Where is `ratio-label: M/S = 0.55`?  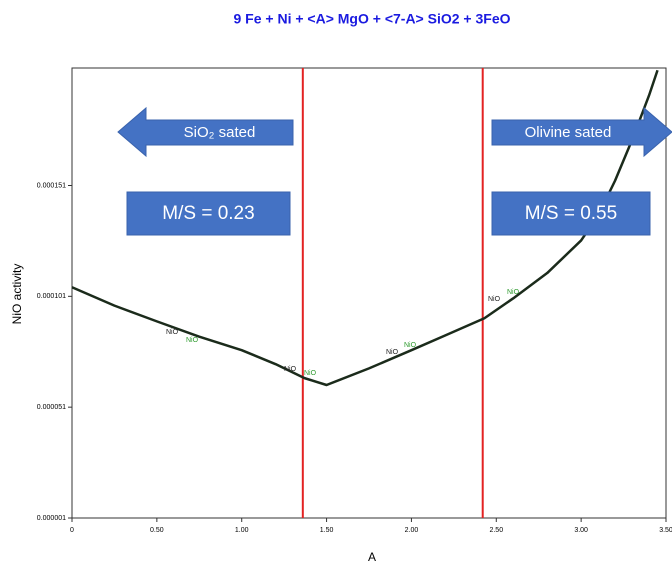 ratio-label: M/S = 0.55 is located at coordinates (571, 213).